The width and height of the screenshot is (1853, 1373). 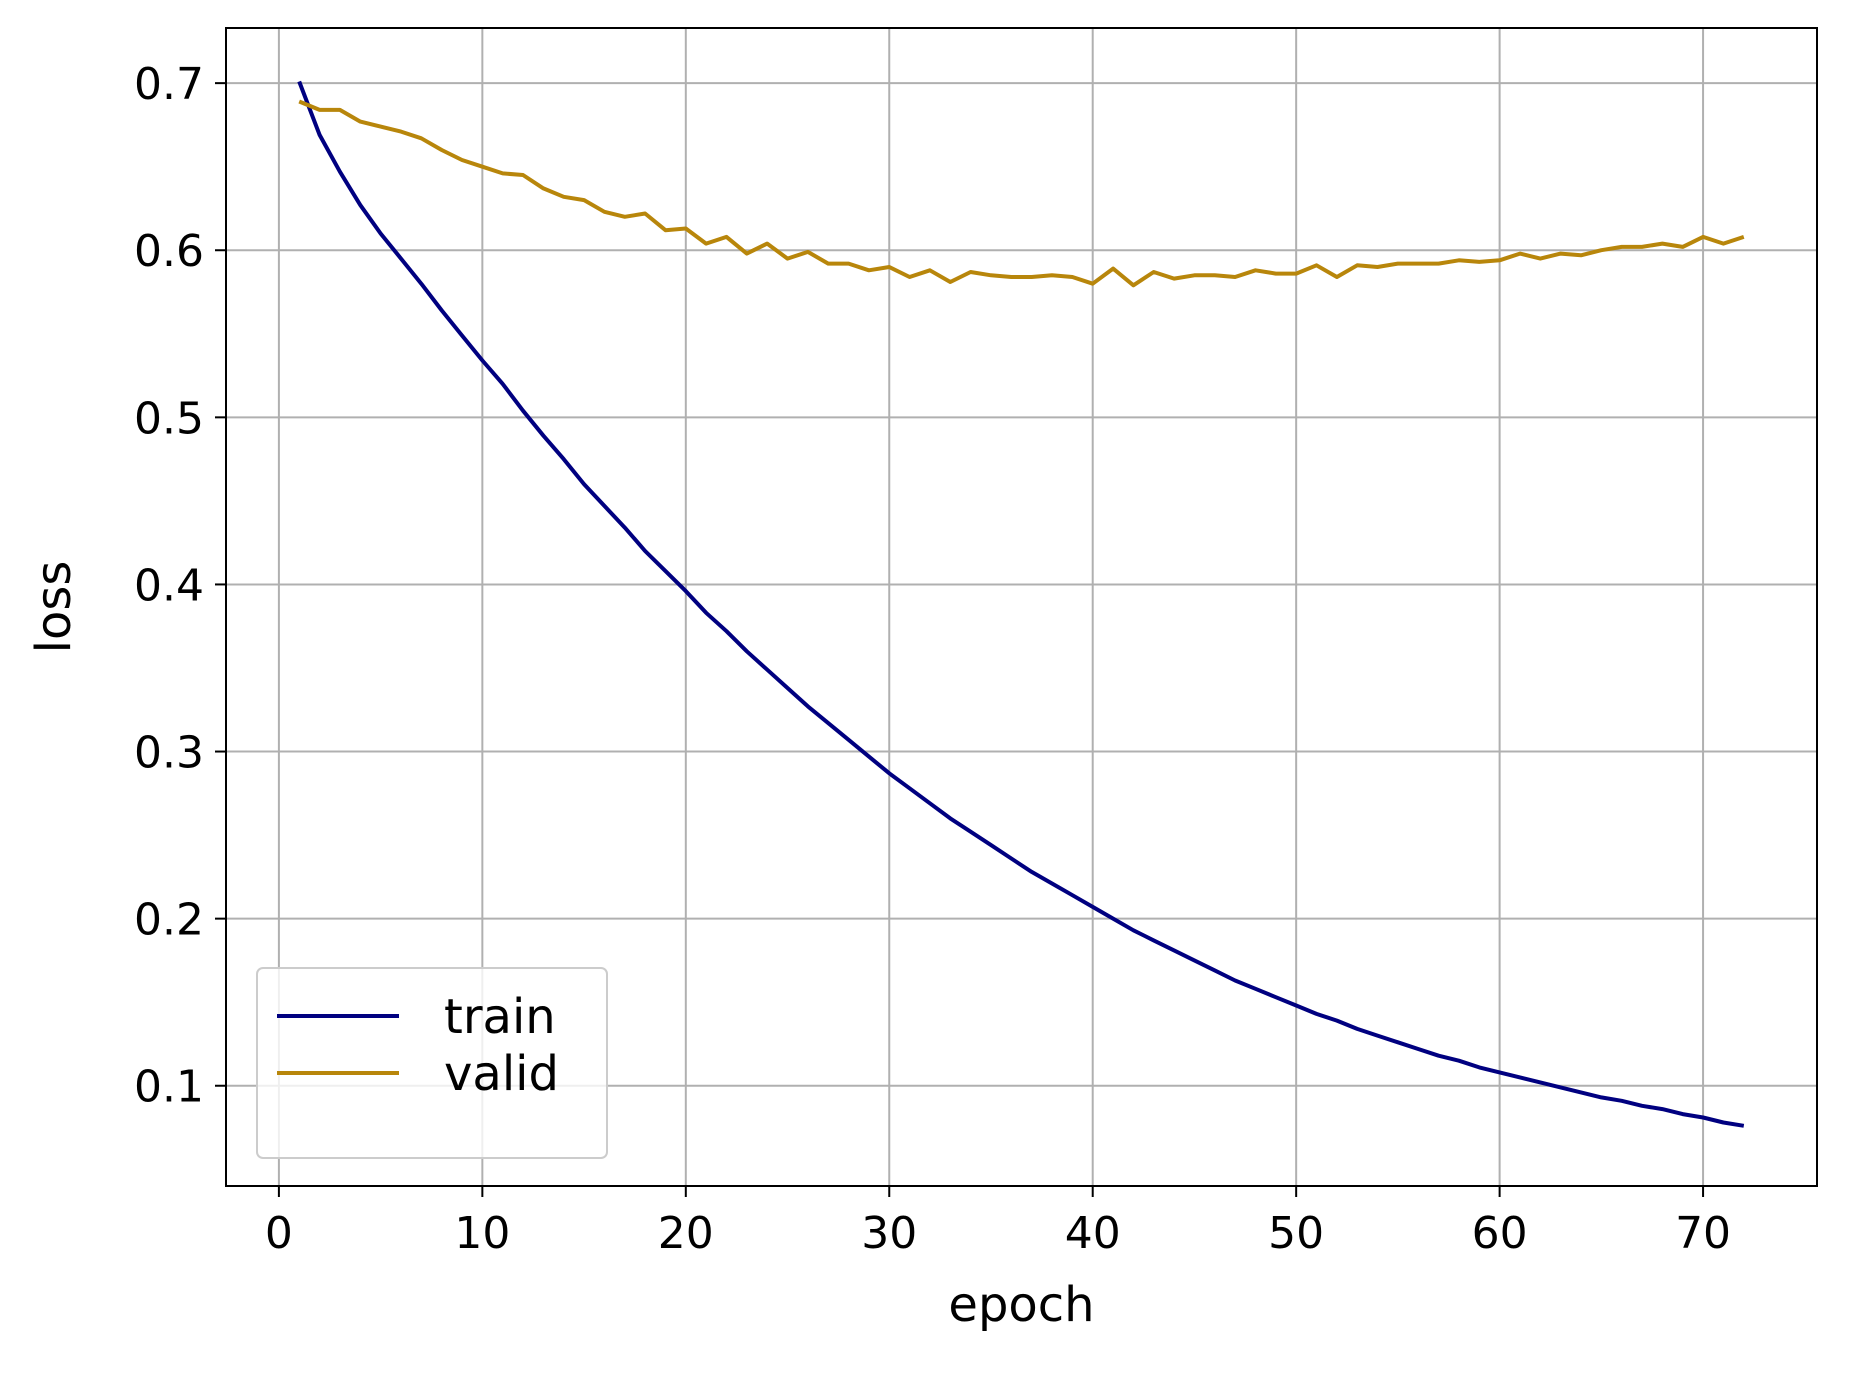 What do you see at coordinates (169, 1087) in the screenshot?
I see `y-tick-label: 0.1` at bounding box center [169, 1087].